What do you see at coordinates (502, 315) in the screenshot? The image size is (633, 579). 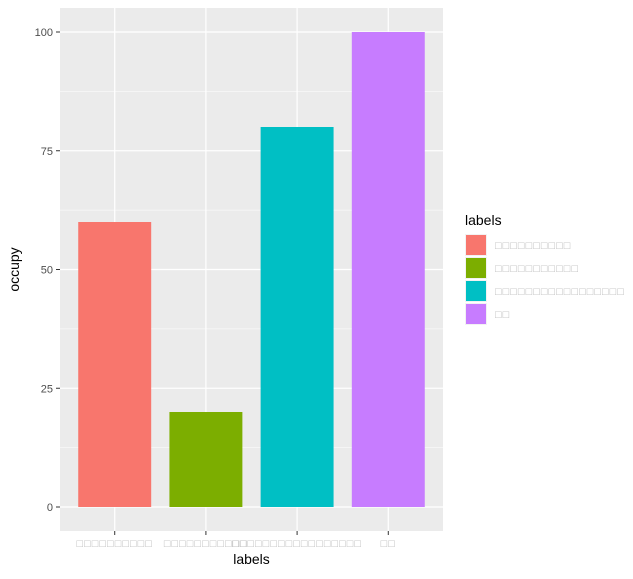 I see `legend-label: □□` at bounding box center [502, 315].